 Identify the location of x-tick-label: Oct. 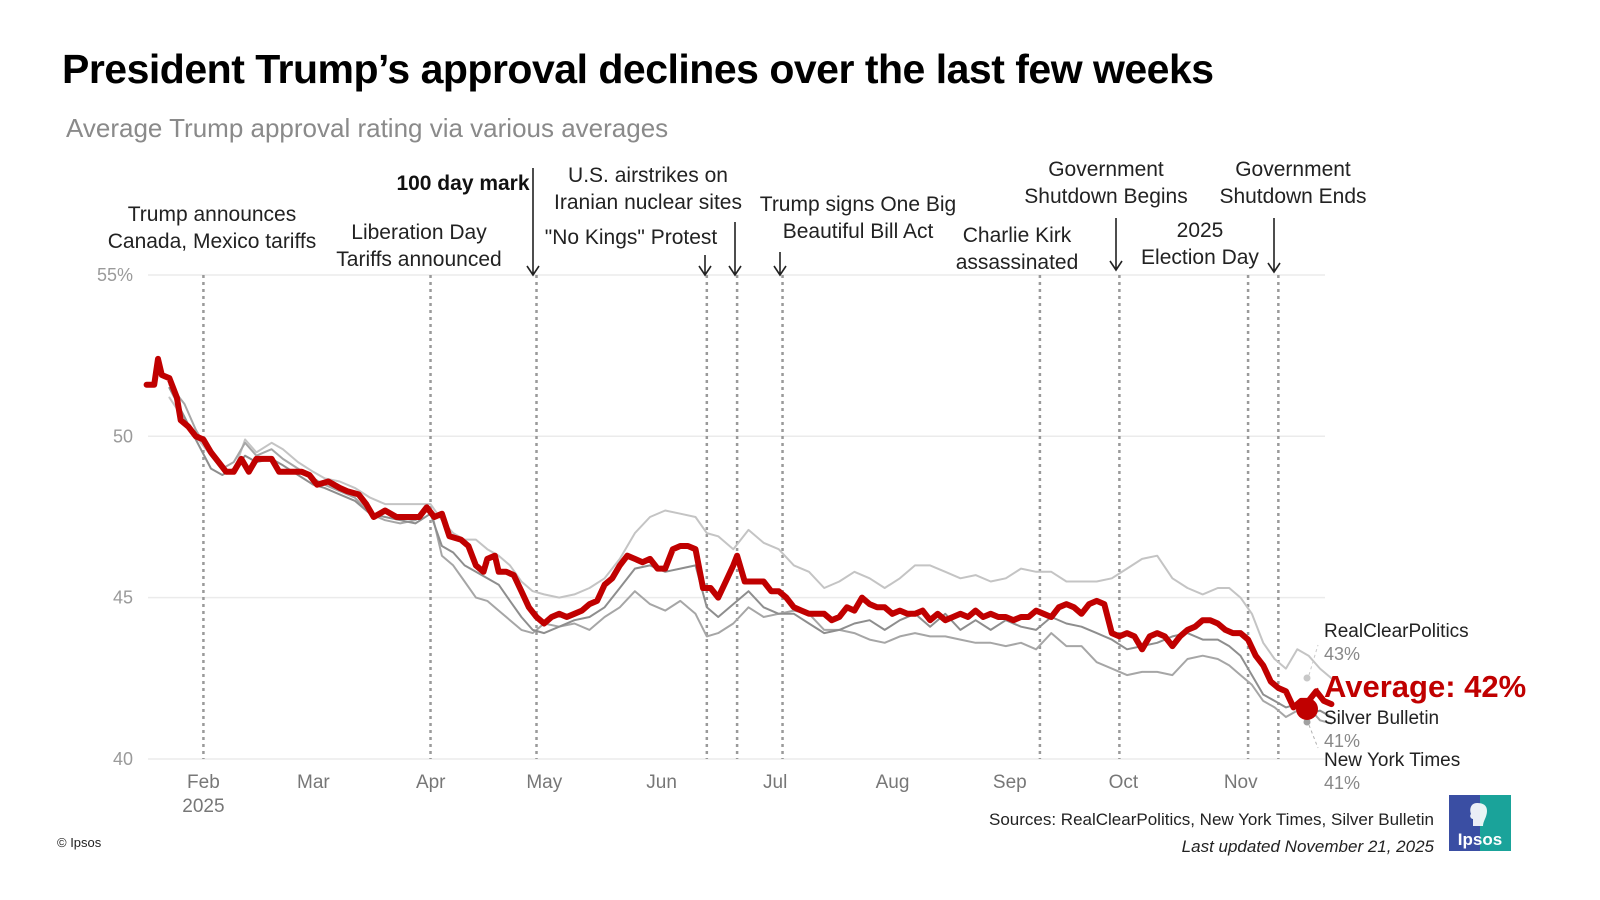
(1124, 782).